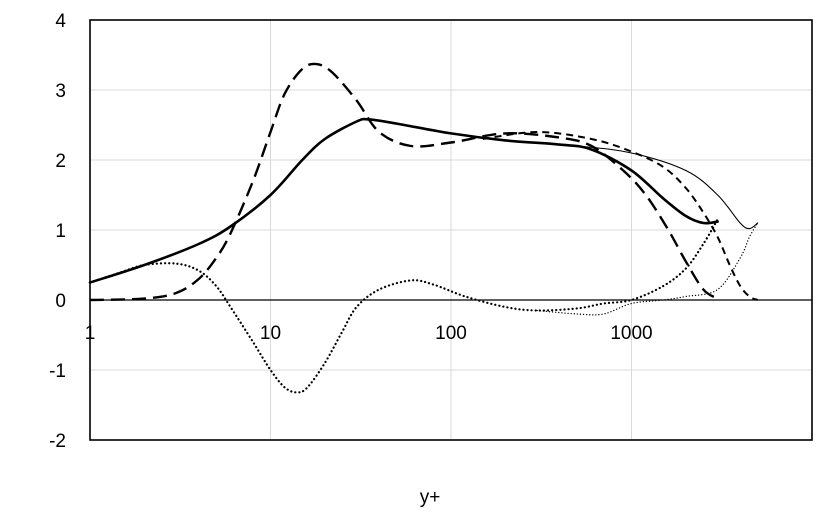  Describe the element at coordinates (60, 301) in the screenshot. I see `y-tick-label: 0` at that location.